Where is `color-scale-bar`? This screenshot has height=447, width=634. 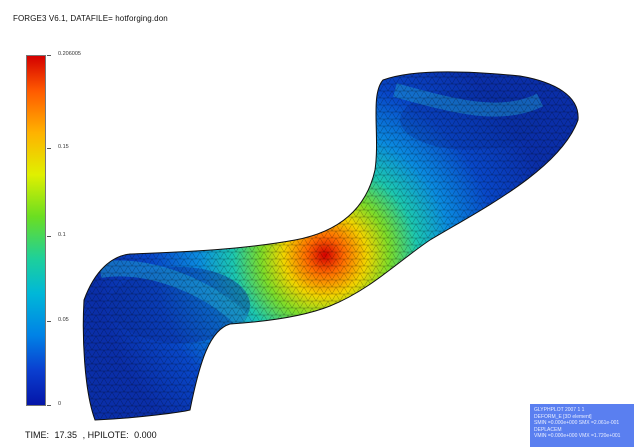
color-scale-bar is located at coordinates (36, 230).